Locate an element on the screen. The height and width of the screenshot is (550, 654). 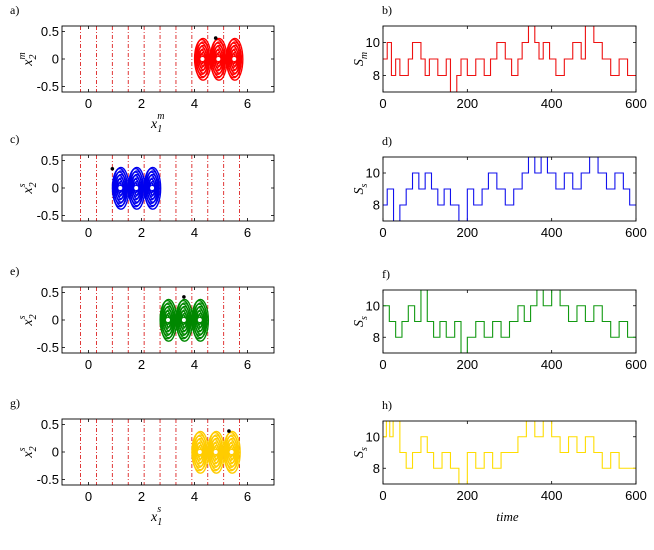
panel-d-ylabel-sub: s is located at coordinates (364, 185).